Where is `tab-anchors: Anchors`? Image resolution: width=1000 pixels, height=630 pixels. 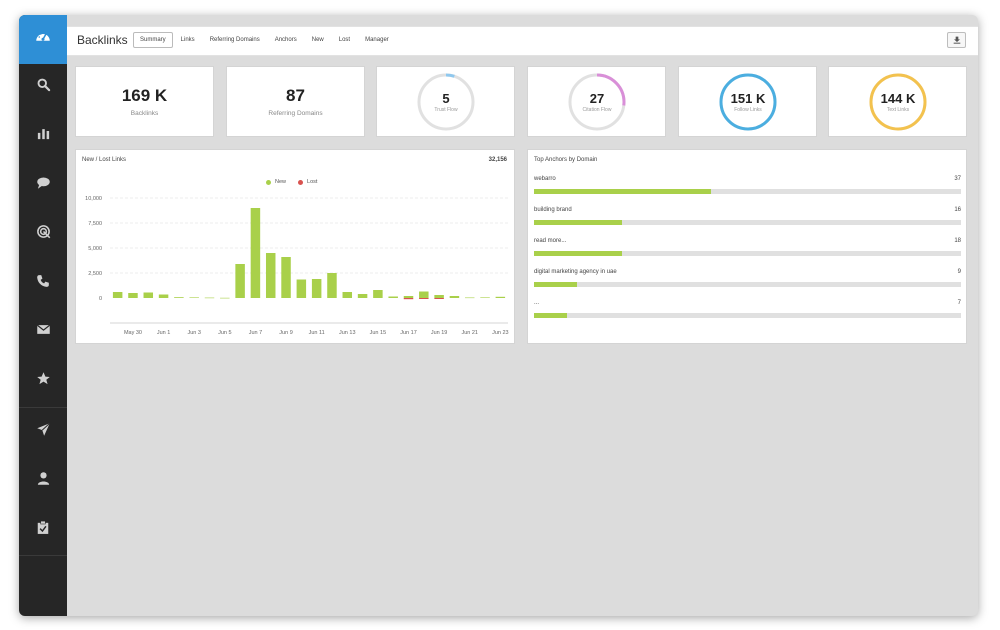 tab-anchors: Anchors is located at coordinates (285, 40).